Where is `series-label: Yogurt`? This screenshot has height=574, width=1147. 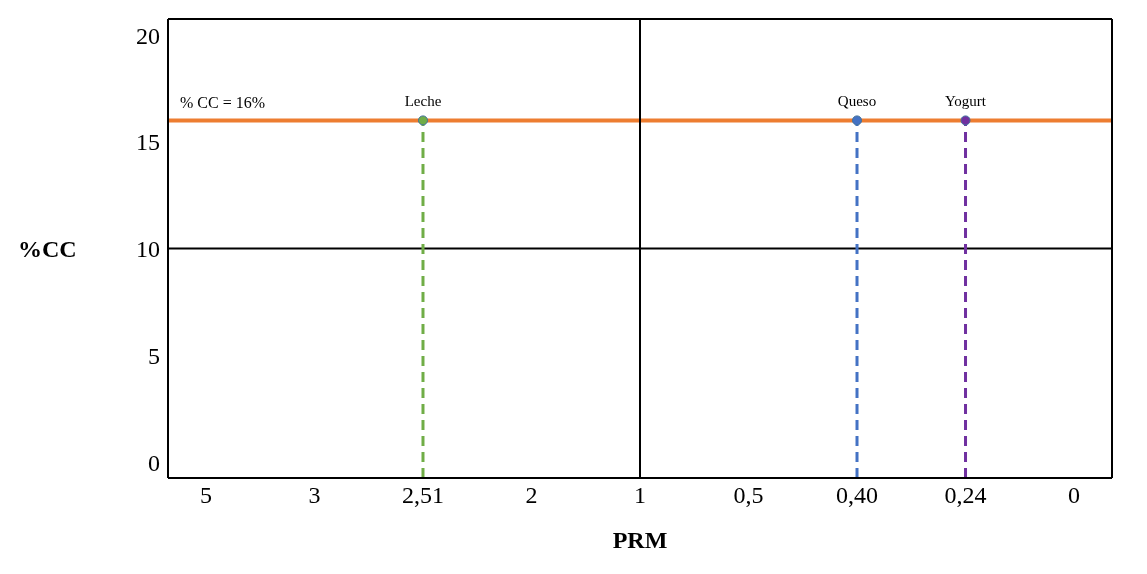
series-label: Yogurt is located at coordinates (966, 100).